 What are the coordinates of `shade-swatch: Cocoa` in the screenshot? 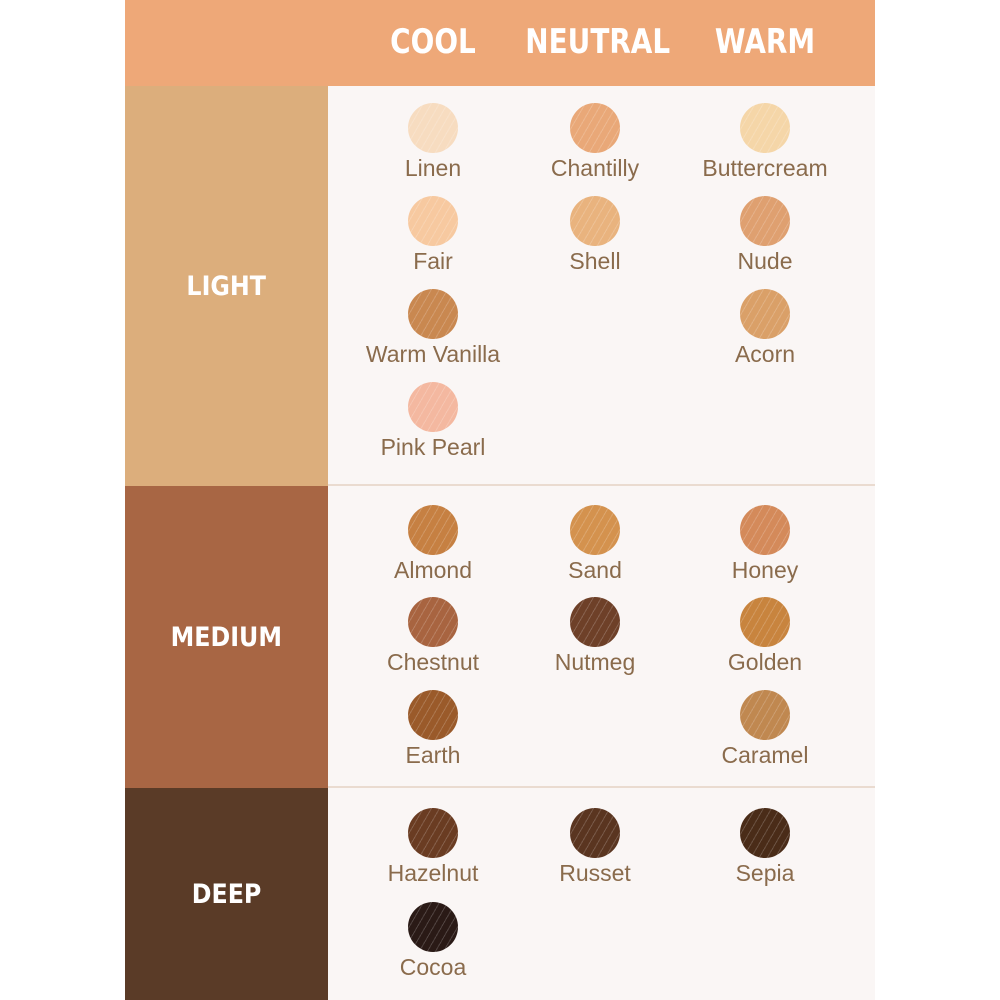 It's located at (433, 941).